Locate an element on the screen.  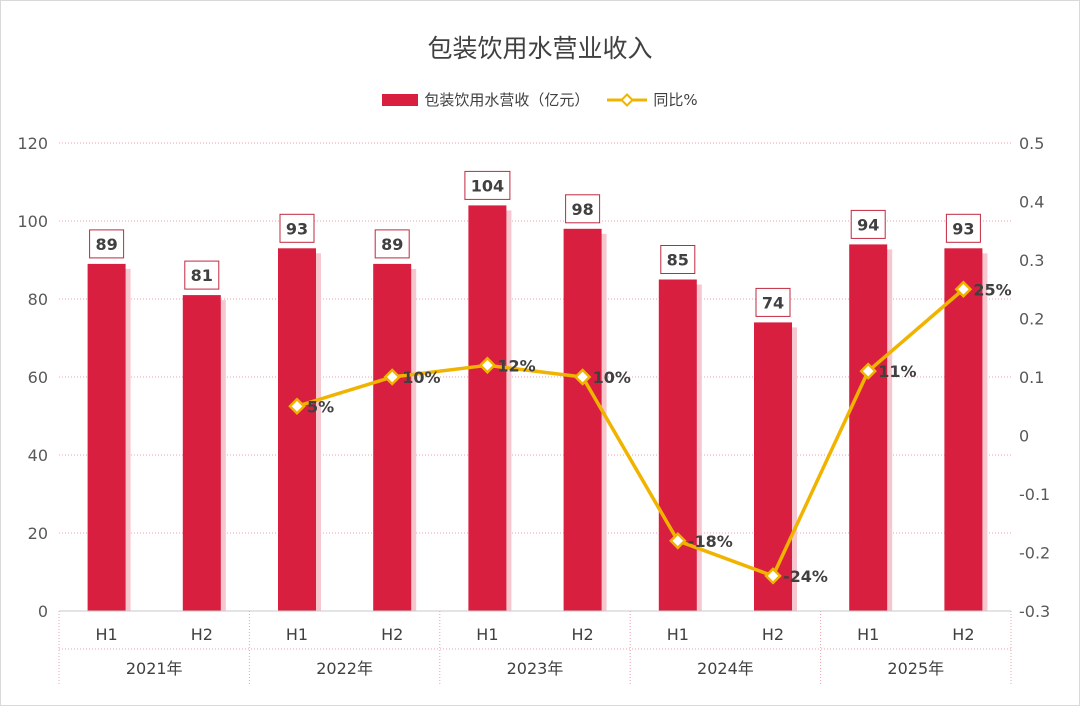
y-right-tick-label: -0.2 is located at coordinates (1034, 553).